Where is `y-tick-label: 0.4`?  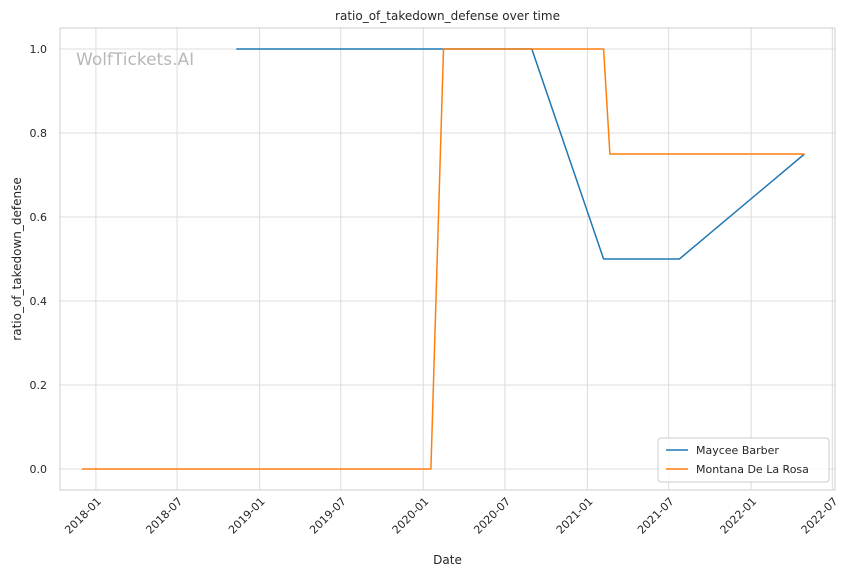 y-tick-label: 0.4 is located at coordinates (39, 301).